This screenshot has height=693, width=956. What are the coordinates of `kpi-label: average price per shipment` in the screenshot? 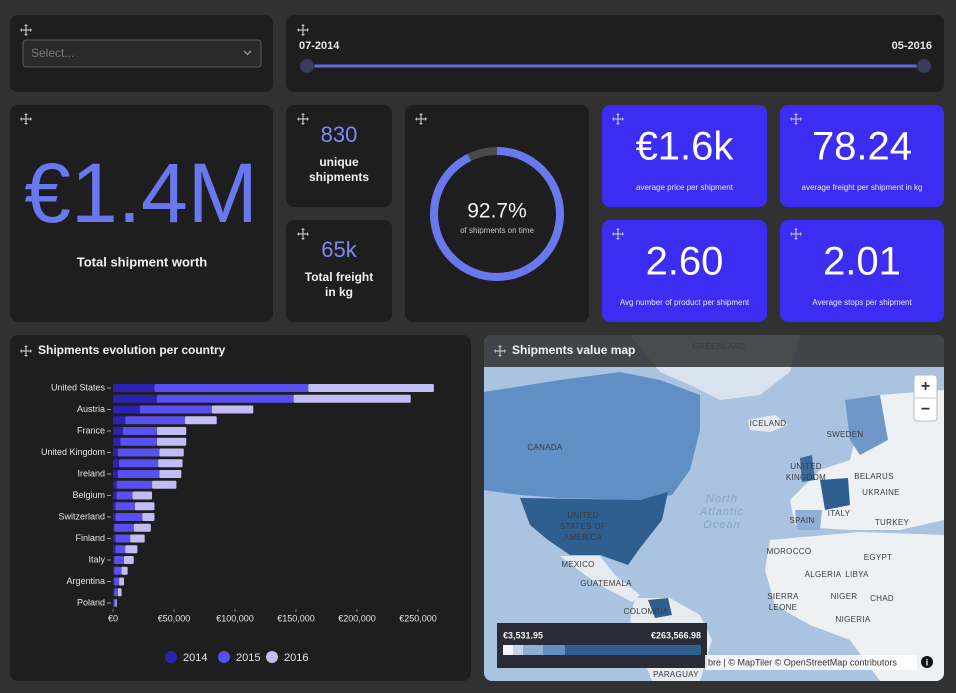 It's located at (685, 187).